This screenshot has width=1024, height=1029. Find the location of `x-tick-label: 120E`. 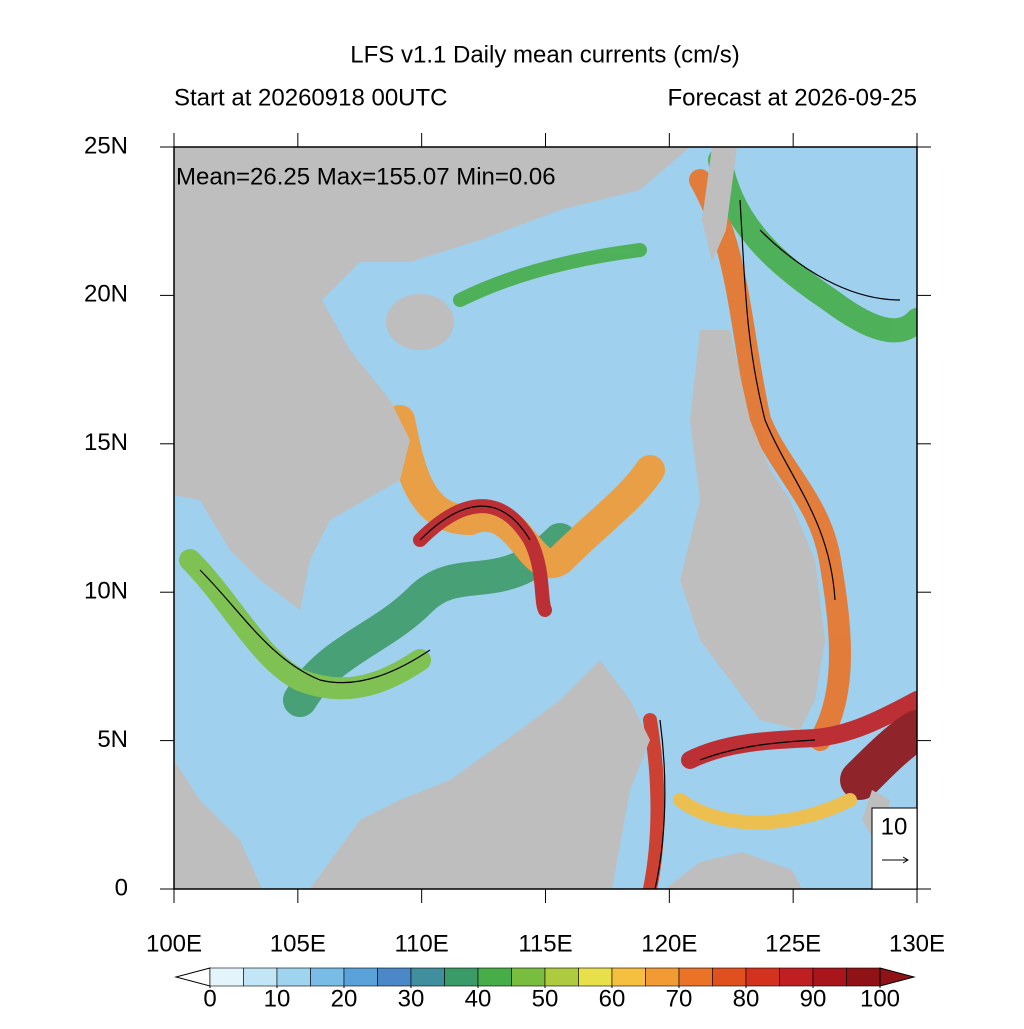

x-tick-label: 120E is located at coordinates (669, 943).